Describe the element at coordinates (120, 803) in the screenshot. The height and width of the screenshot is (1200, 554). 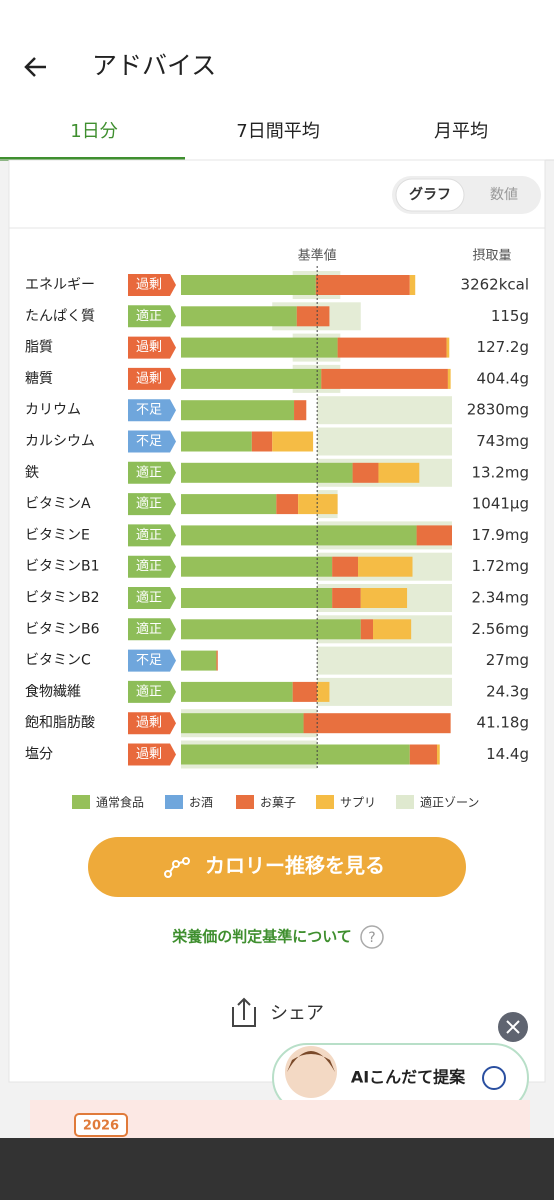
I see `legend-label: 通常食品` at that location.